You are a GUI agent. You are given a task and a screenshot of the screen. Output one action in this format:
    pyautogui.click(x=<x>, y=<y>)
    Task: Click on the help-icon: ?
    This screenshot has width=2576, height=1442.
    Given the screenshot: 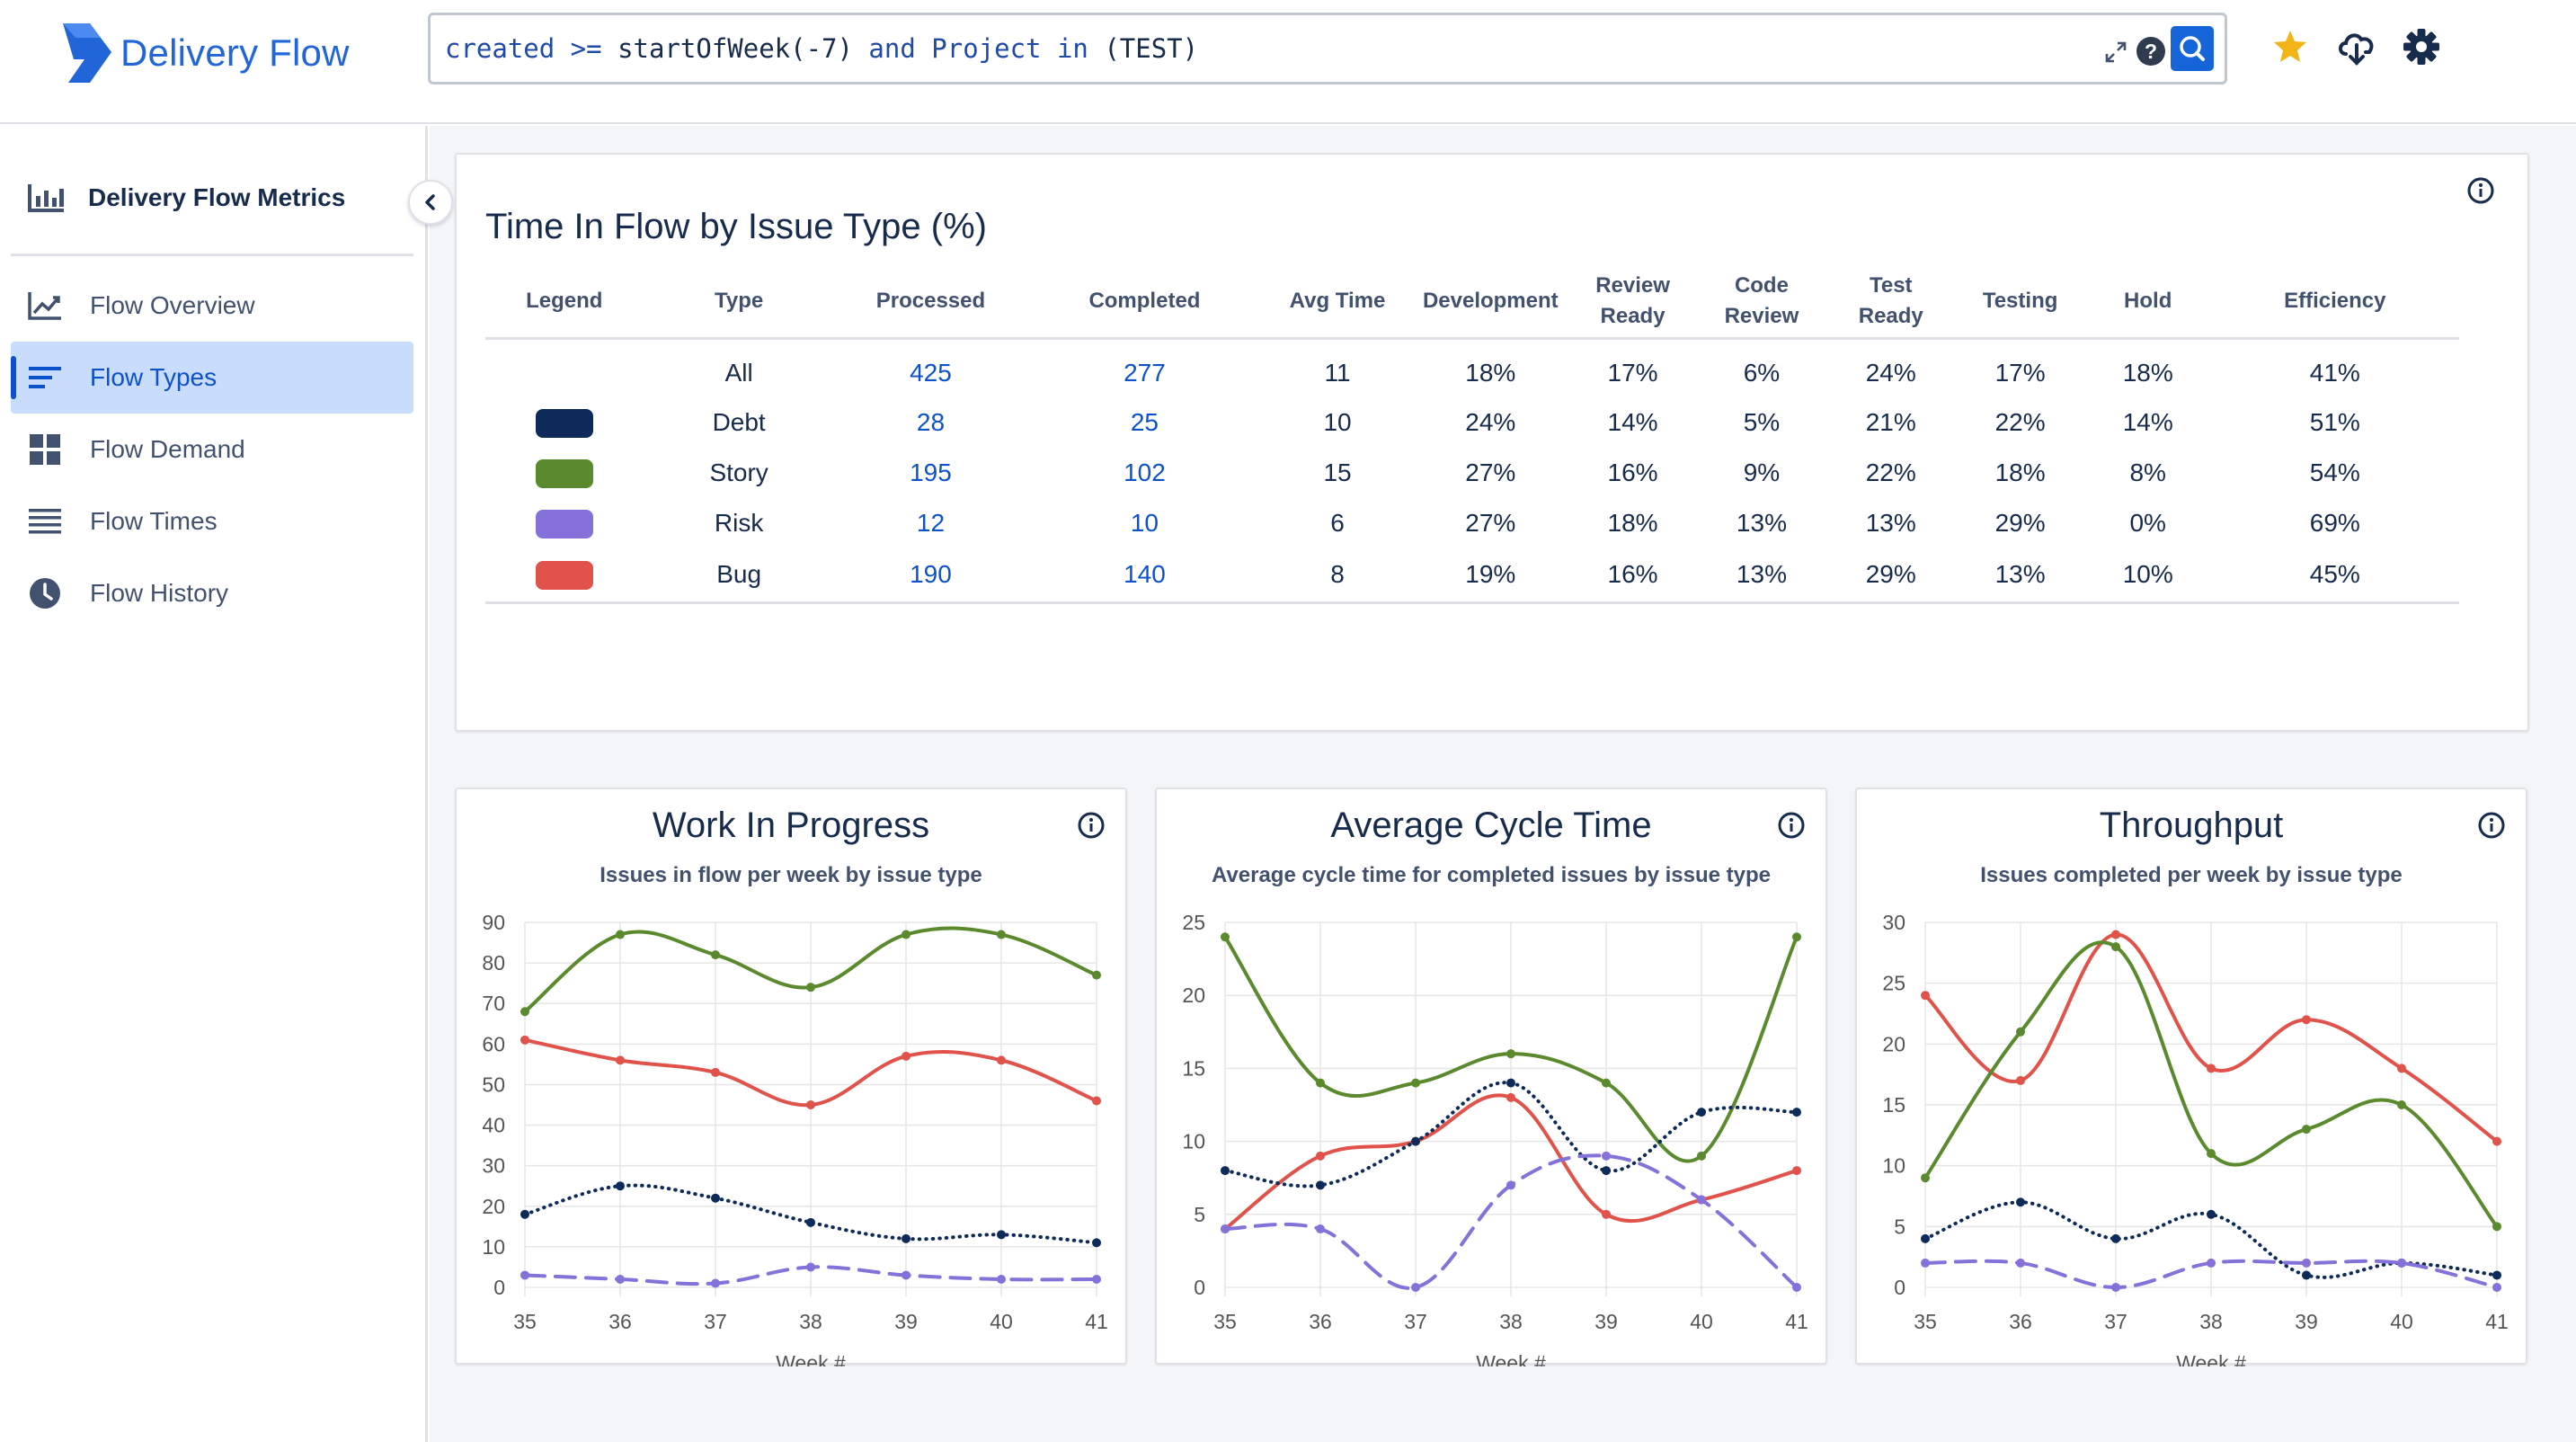 What is the action you would take?
    pyautogui.click(x=2150, y=51)
    